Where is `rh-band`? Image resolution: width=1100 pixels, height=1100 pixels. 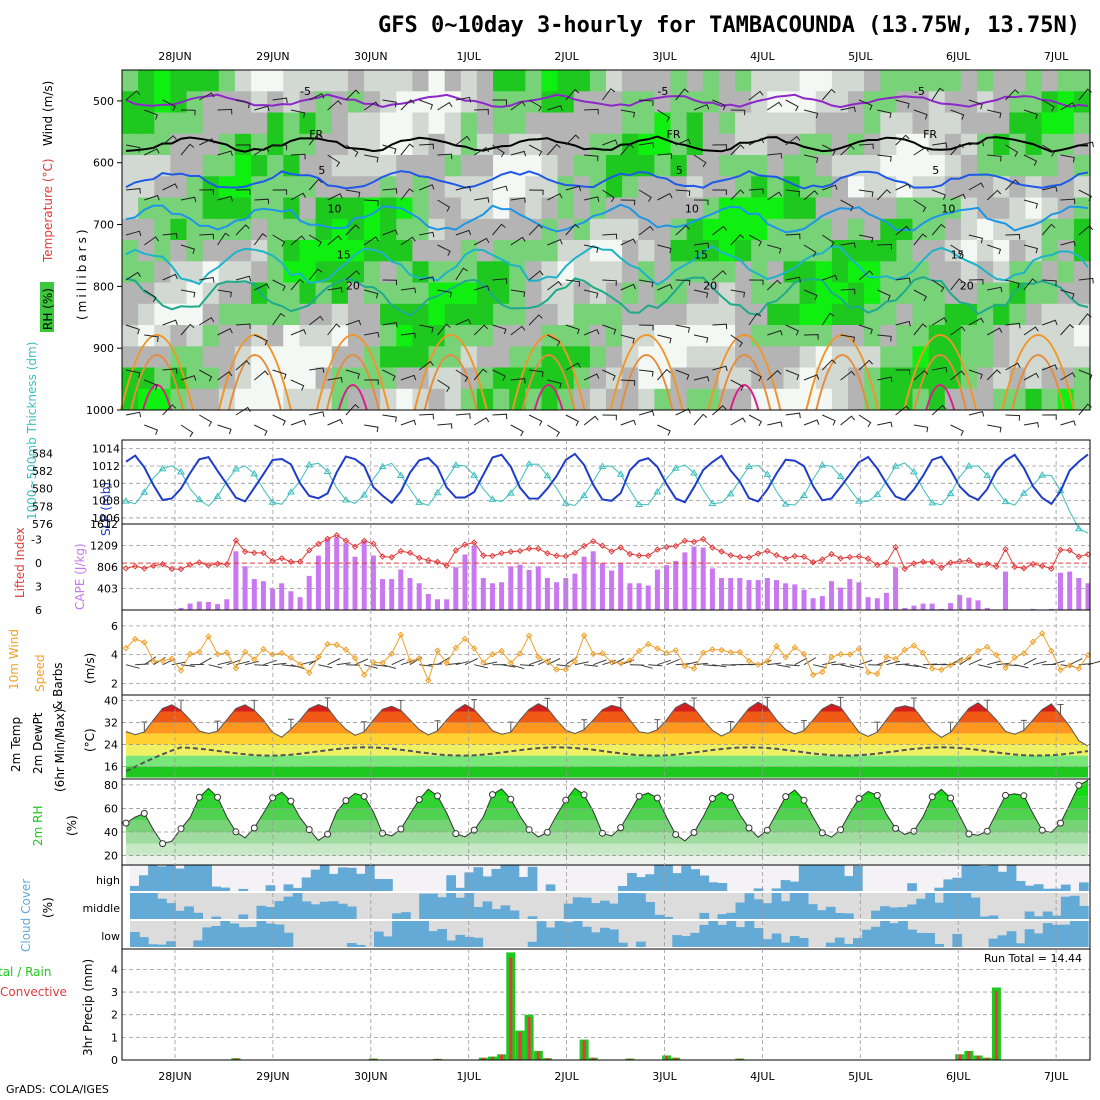
rh-band is located at coordinates (607, 838).